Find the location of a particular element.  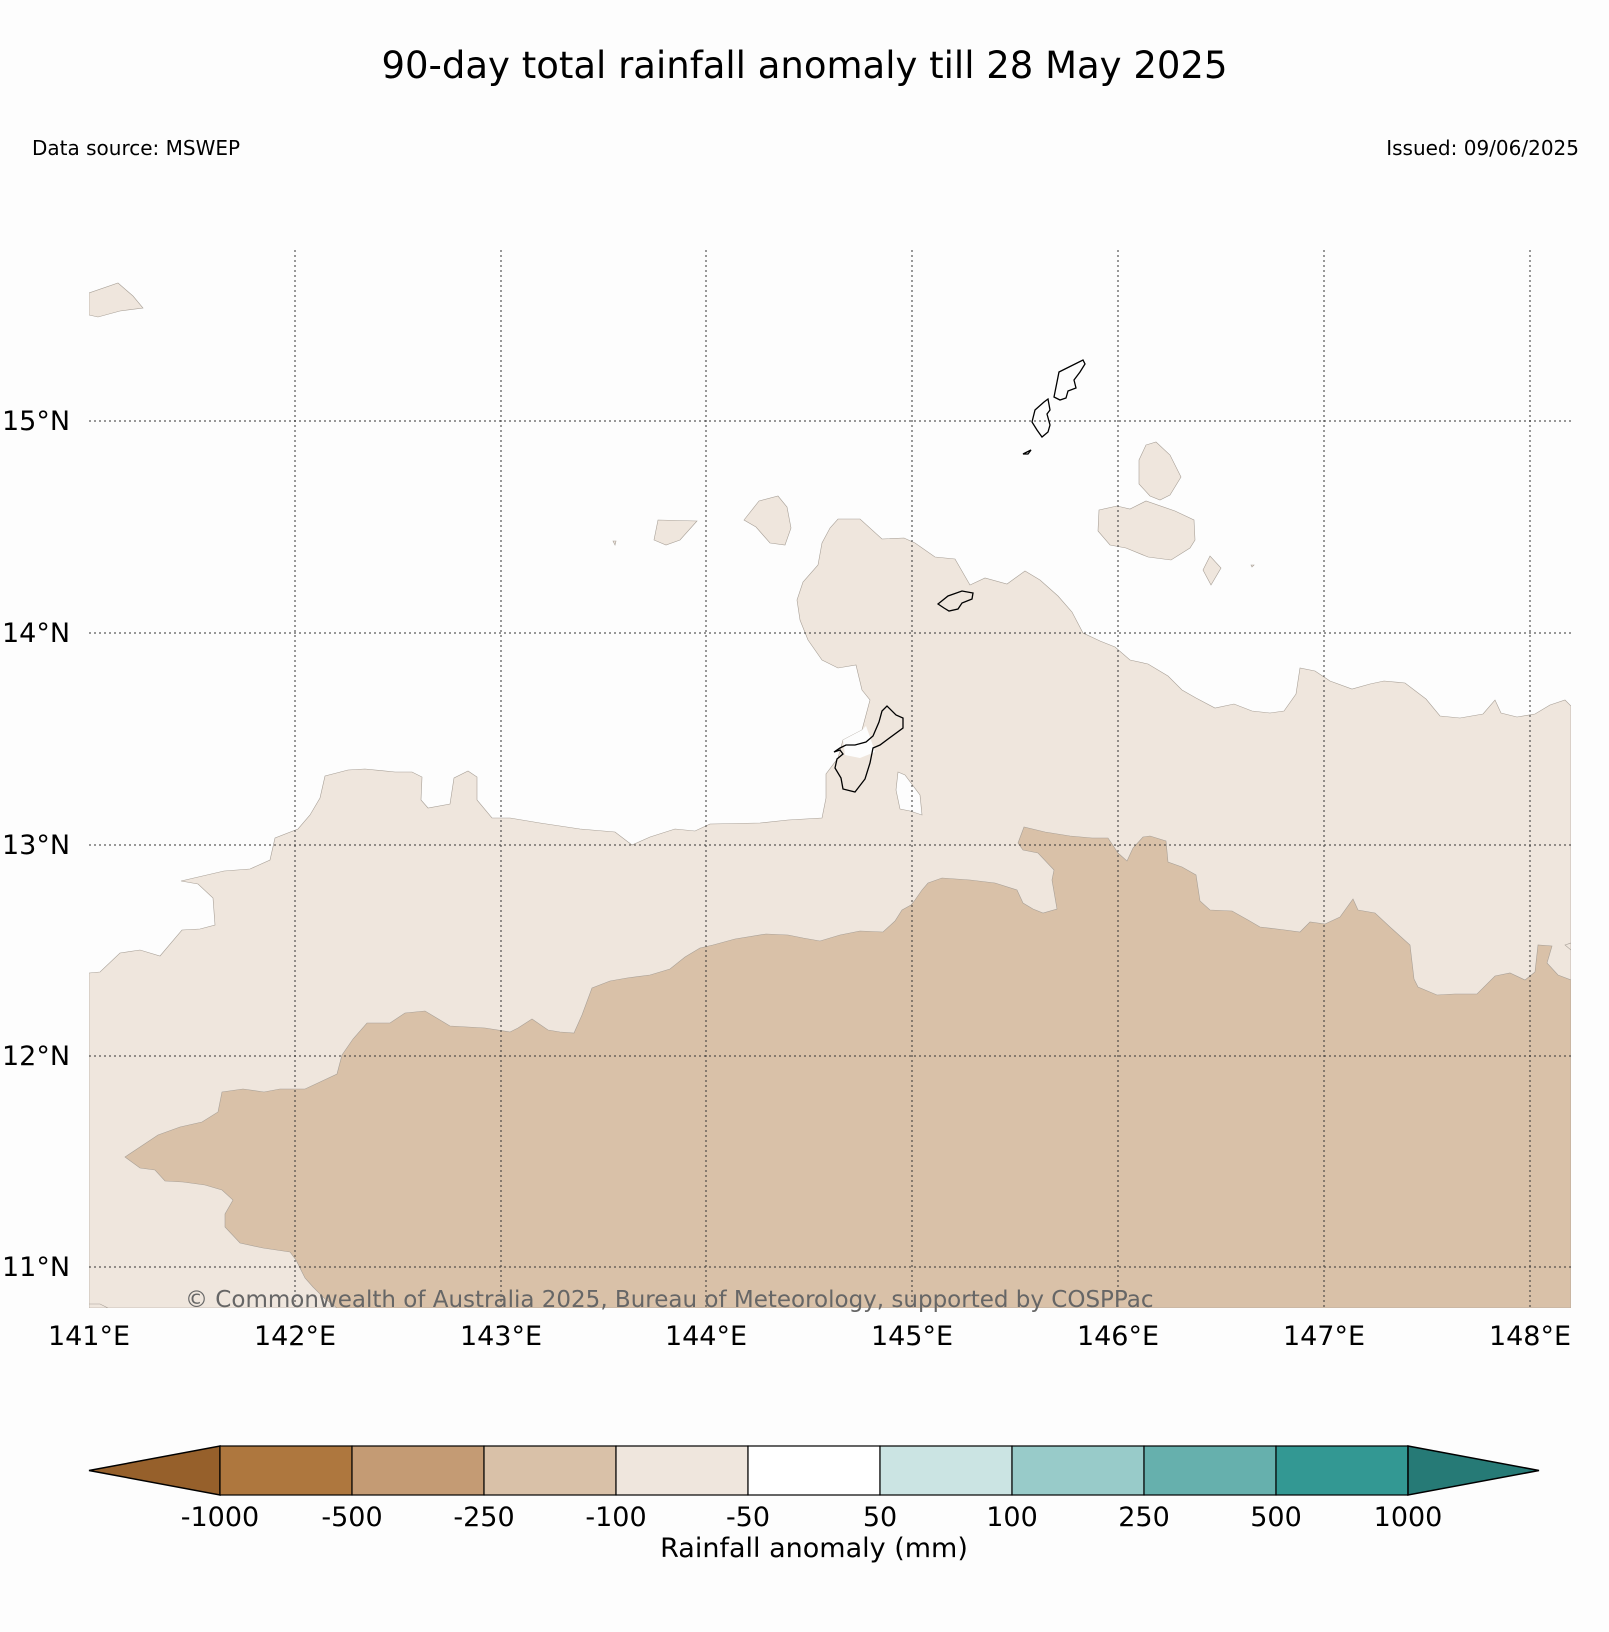

colorbar-label: Rainfall anomaly (mm) is located at coordinates (814, 1548).